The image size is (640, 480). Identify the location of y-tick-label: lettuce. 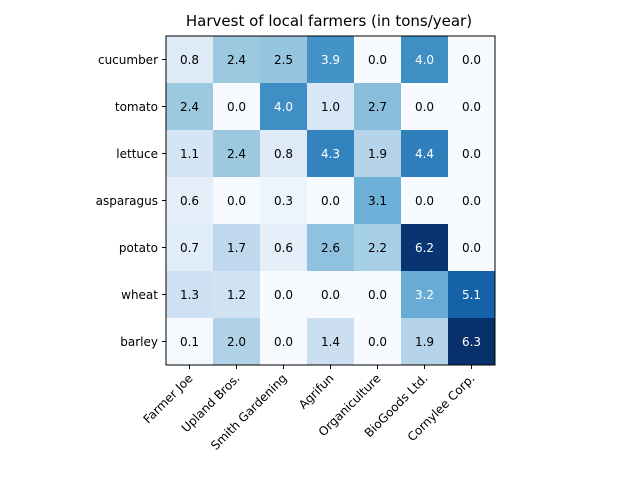
(137, 154).